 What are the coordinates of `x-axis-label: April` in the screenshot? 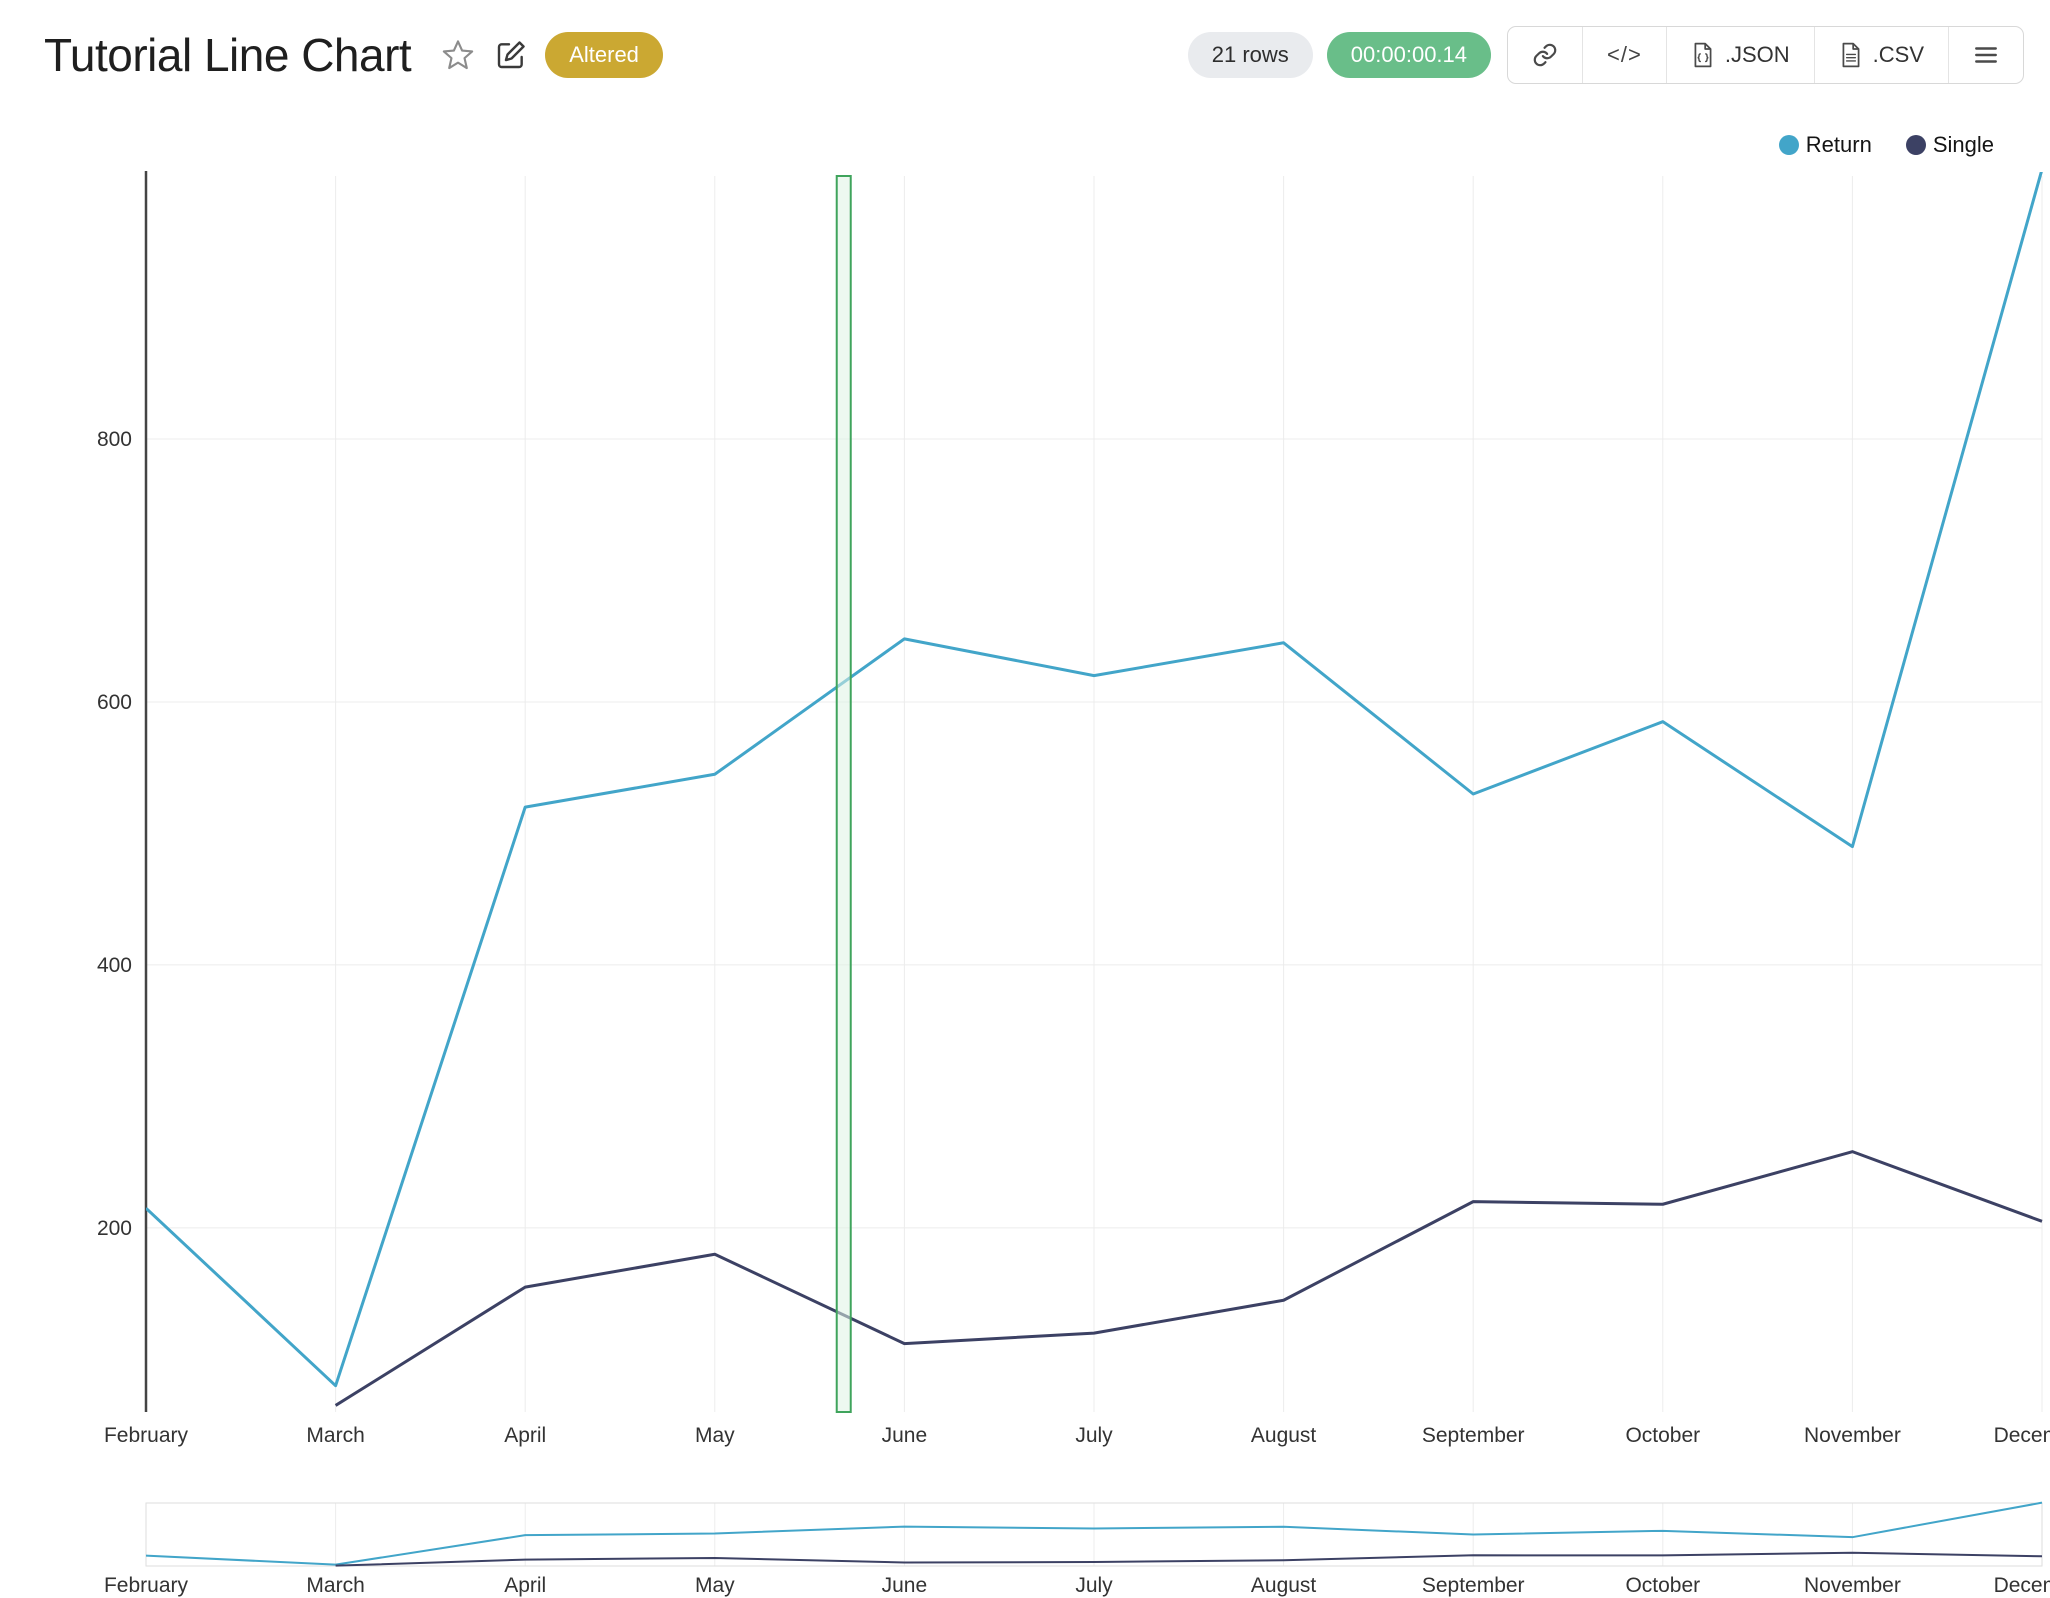 It's located at (525, 1435).